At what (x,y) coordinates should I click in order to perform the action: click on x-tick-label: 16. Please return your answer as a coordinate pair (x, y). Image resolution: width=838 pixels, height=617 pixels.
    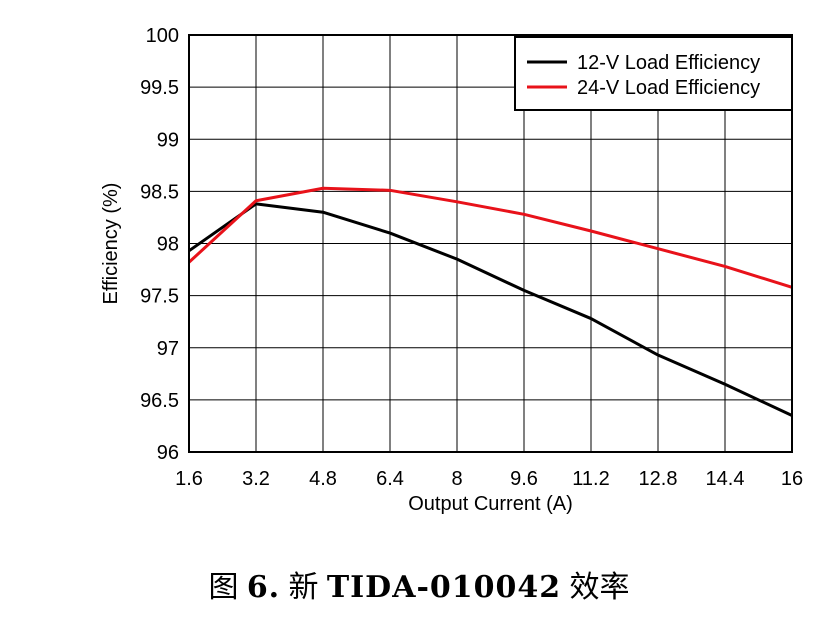
    Looking at the image, I should click on (792, 479).